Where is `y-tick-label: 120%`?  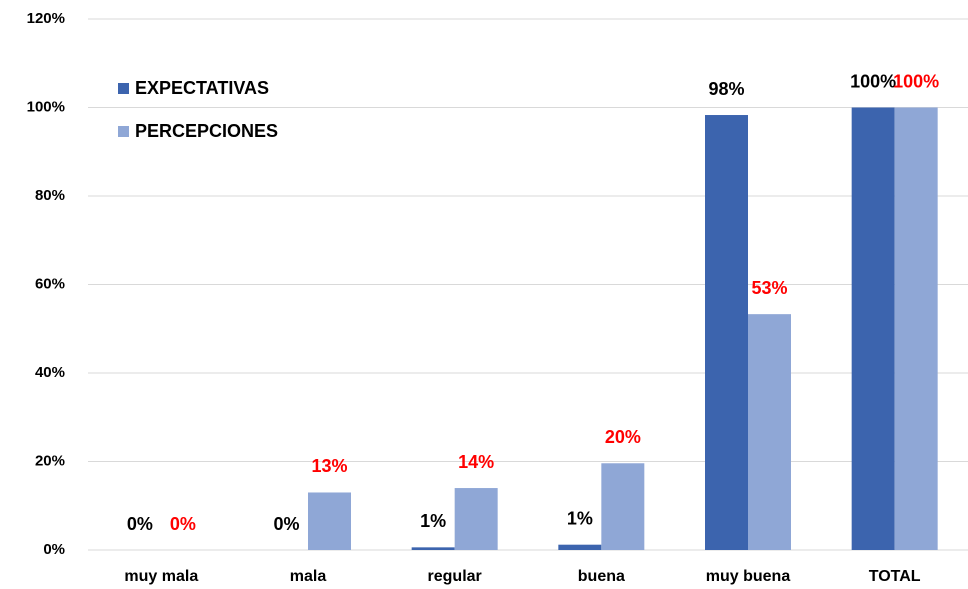 y-tick-label: 120% is located at coordinates (46, 18).